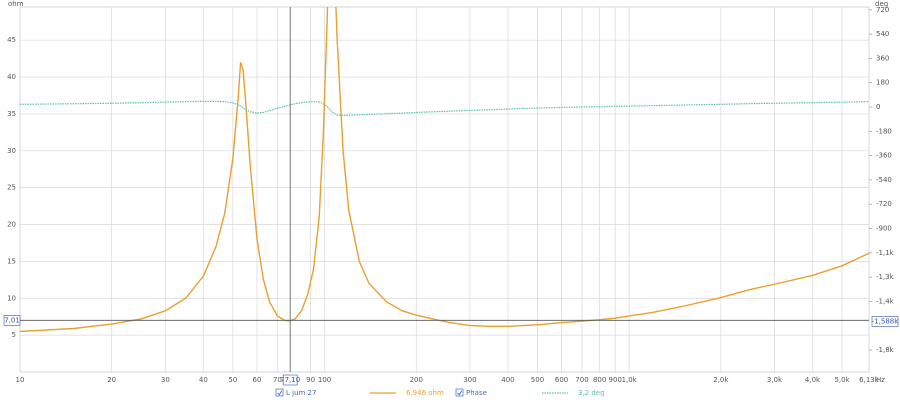 The width and height of the screenshot is (900, 400). Describe the element at coordinates (615, 380) in the screenshot. I see `x-tick-label: 900` at that location.